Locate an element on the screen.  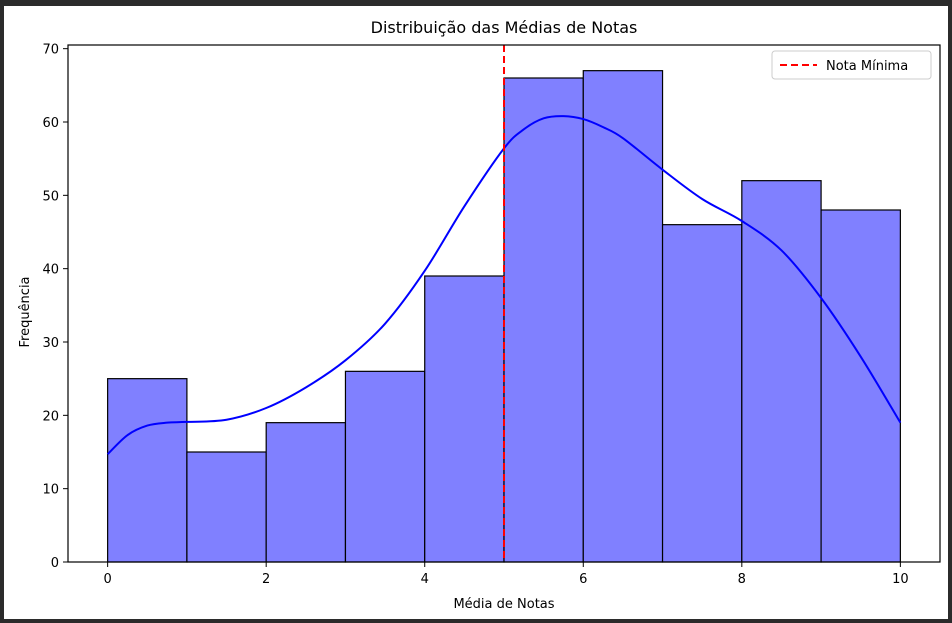
y-tick-label: 20 is located at coordinates (50, 416).